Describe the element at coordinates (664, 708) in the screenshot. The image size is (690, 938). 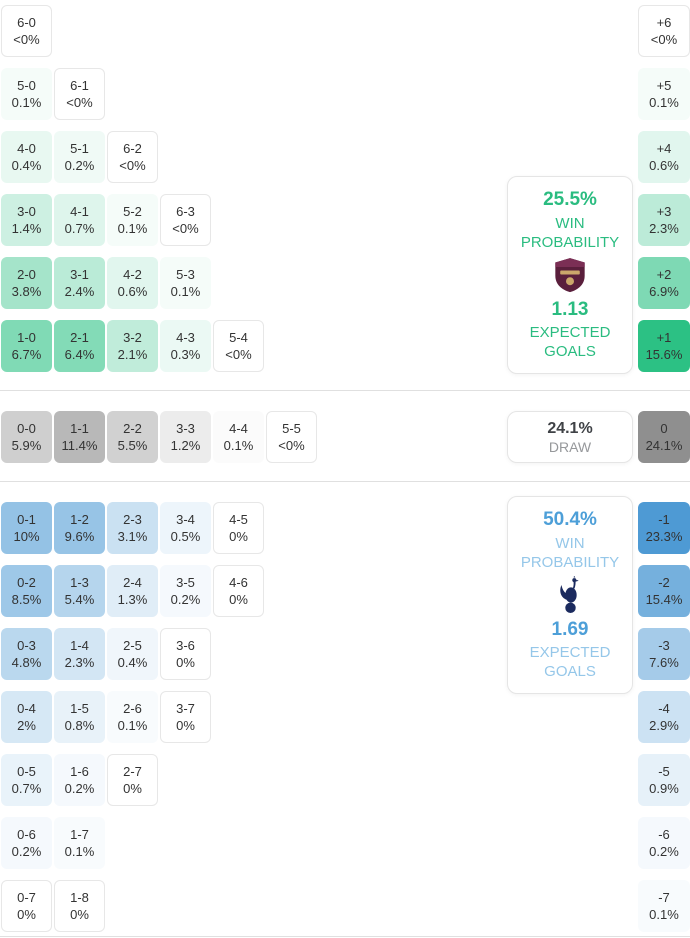
I see `goal-diff-label: -4` at that location.